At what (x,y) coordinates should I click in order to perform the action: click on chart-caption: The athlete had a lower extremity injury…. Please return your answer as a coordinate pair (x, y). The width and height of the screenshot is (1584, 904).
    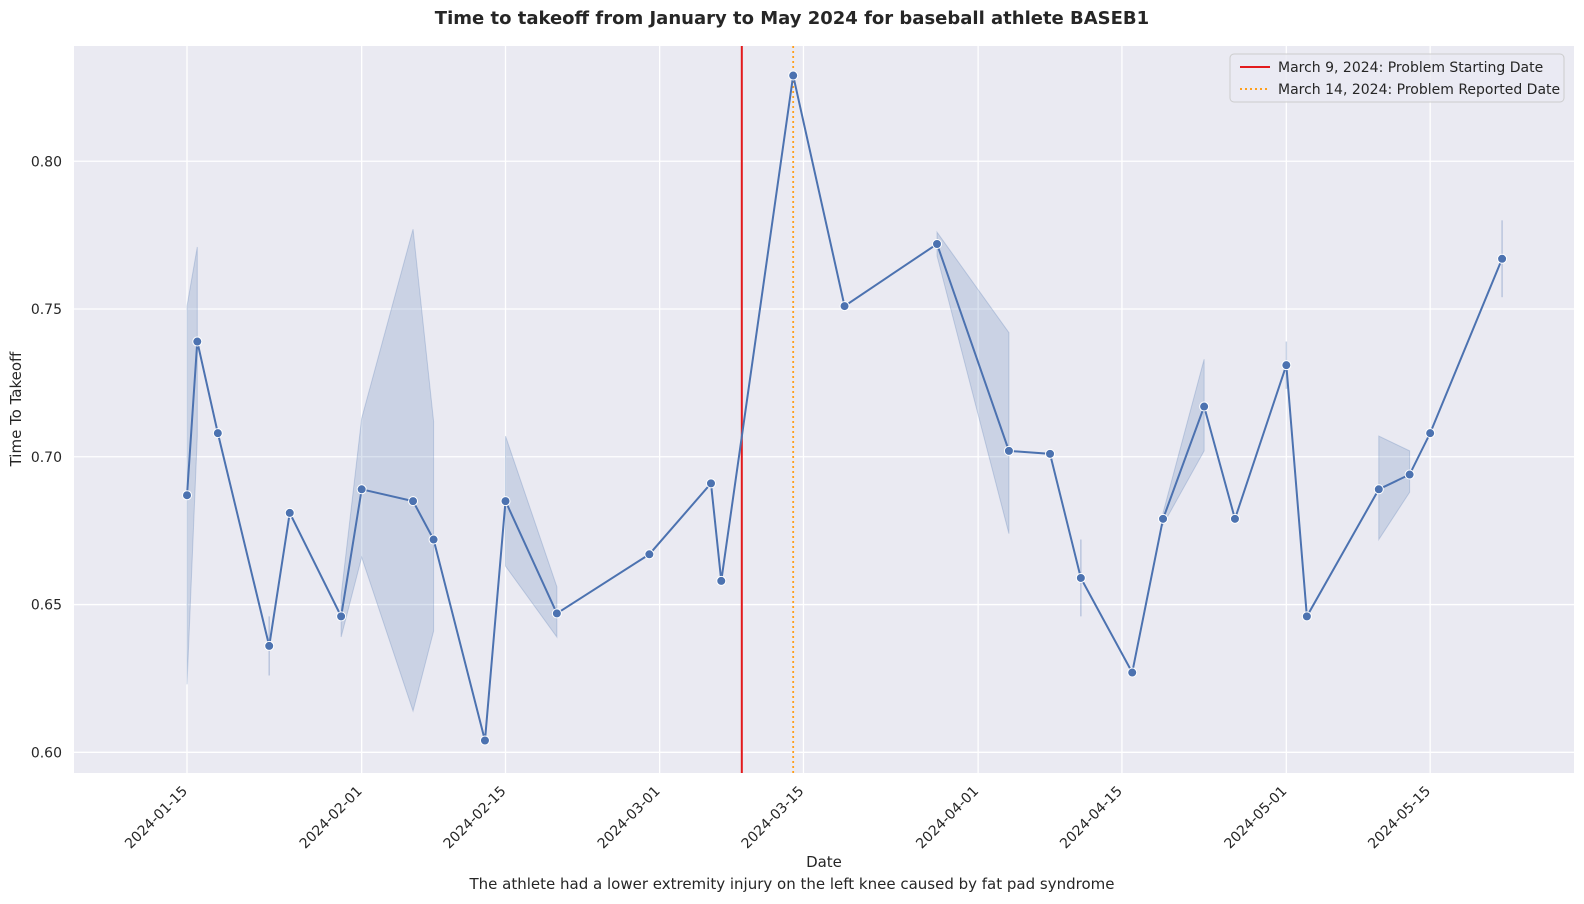
    Looking at the image, I should click on (792, 884).